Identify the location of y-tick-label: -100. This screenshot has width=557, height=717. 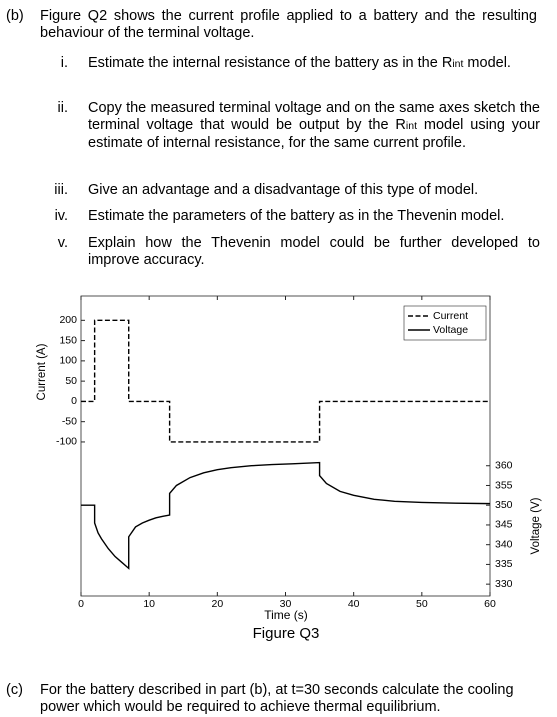
(66, 442).